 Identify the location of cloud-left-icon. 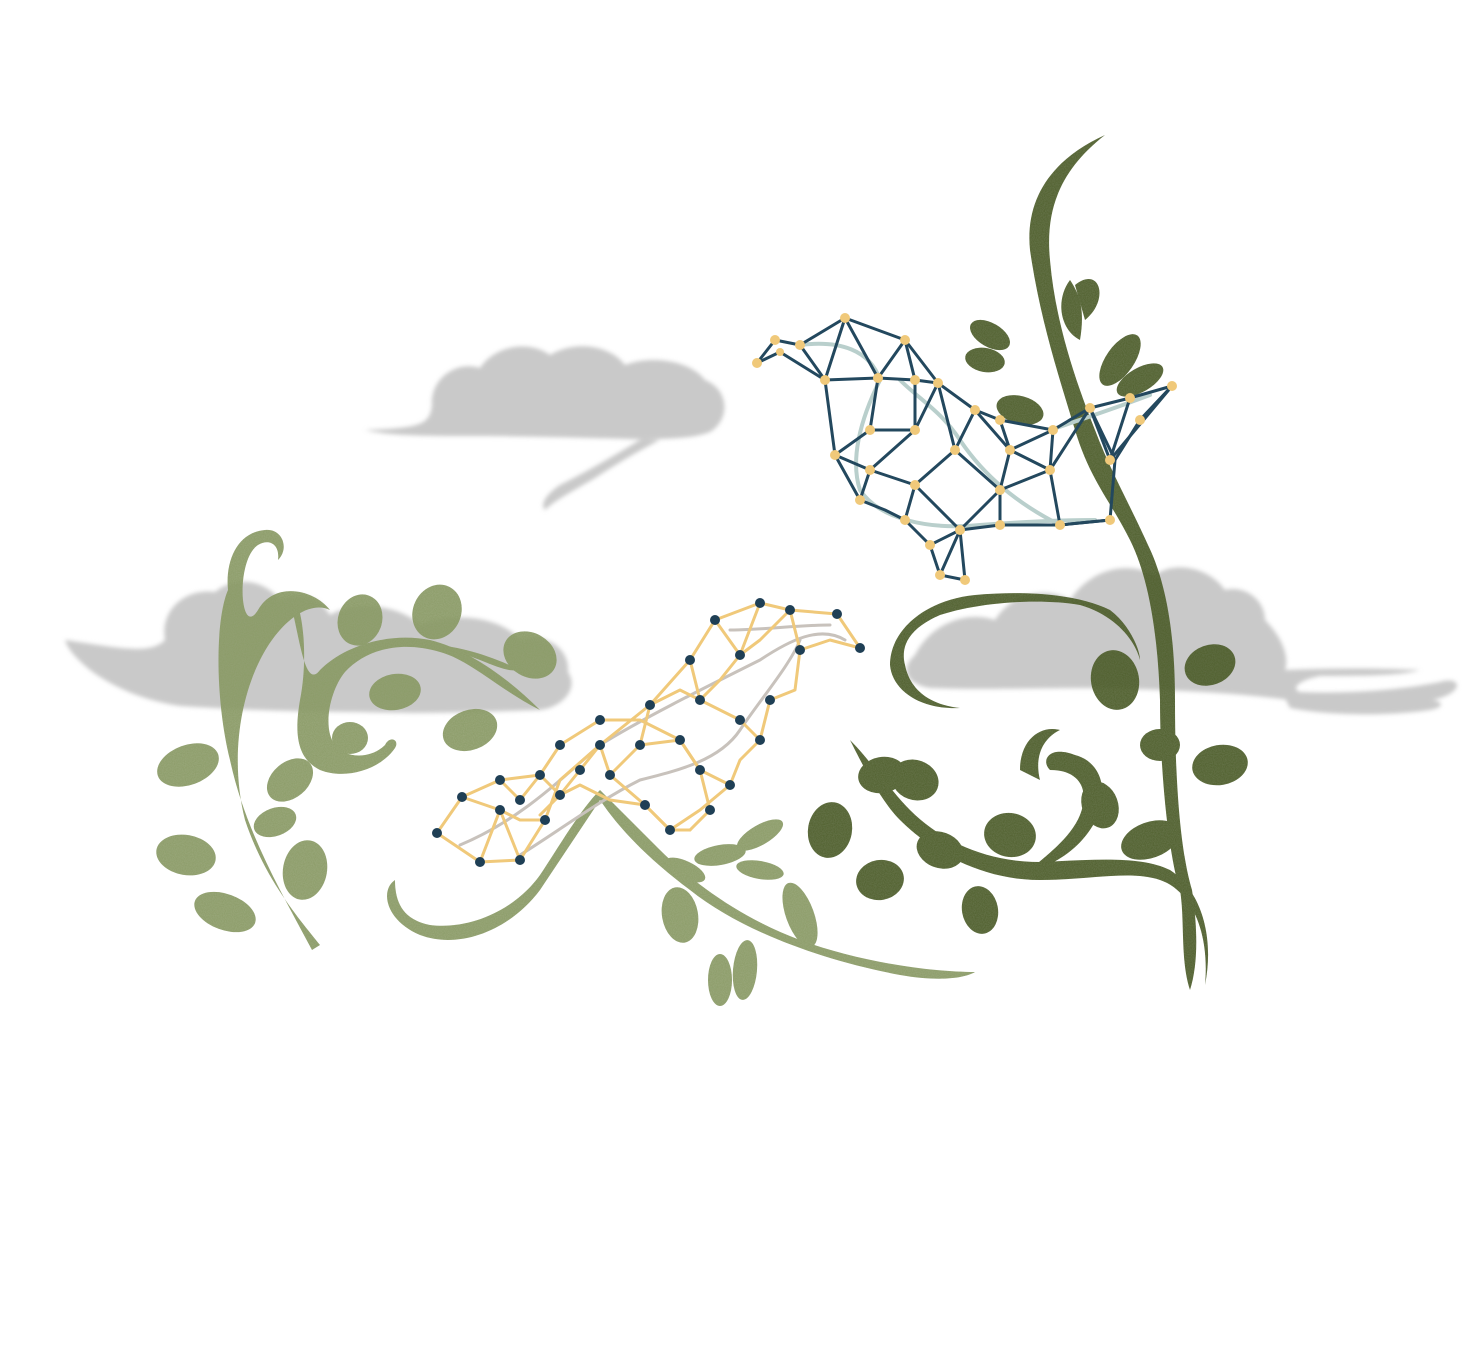
(318, 647).